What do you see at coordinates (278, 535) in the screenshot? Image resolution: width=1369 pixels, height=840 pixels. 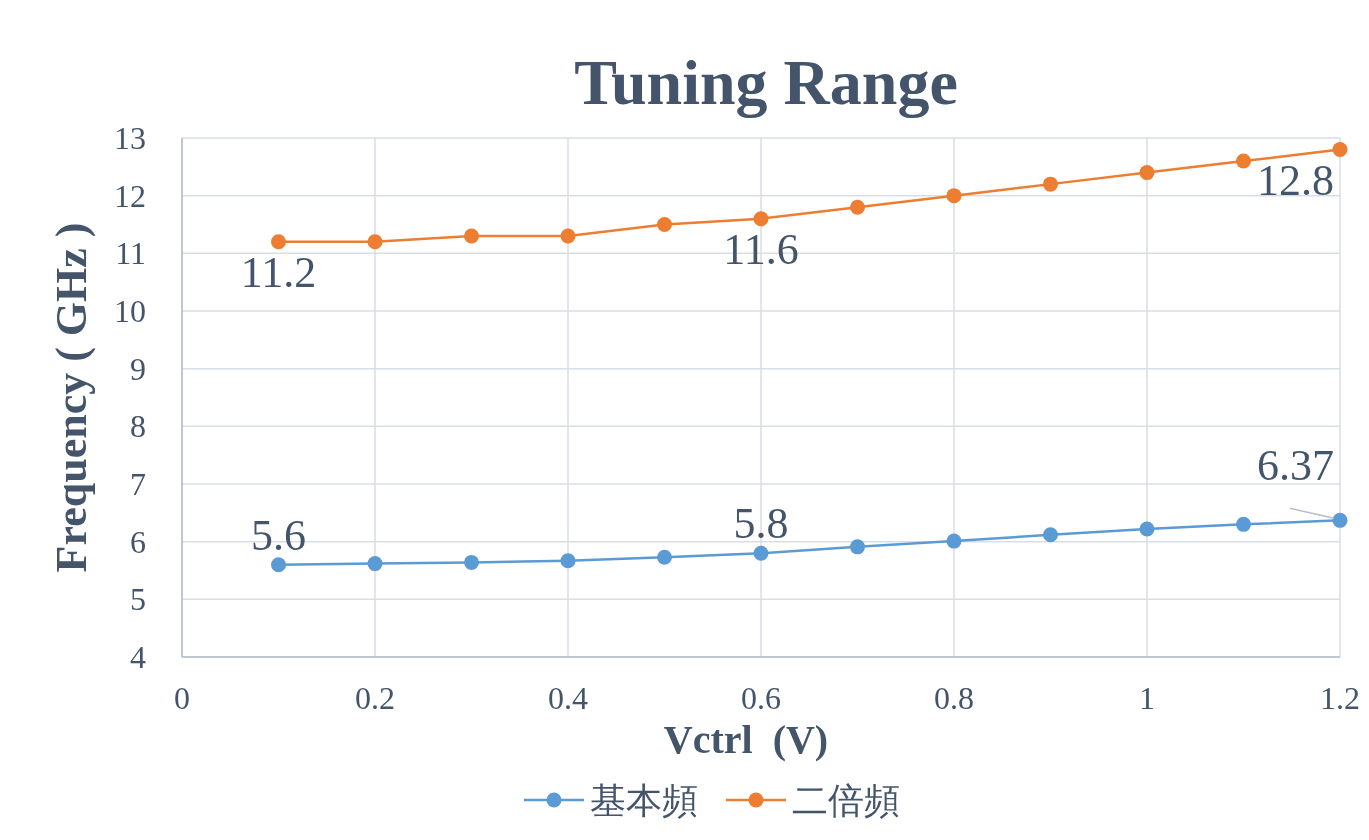 I see `data-label: 5.6` at bounding box center [278, 535].